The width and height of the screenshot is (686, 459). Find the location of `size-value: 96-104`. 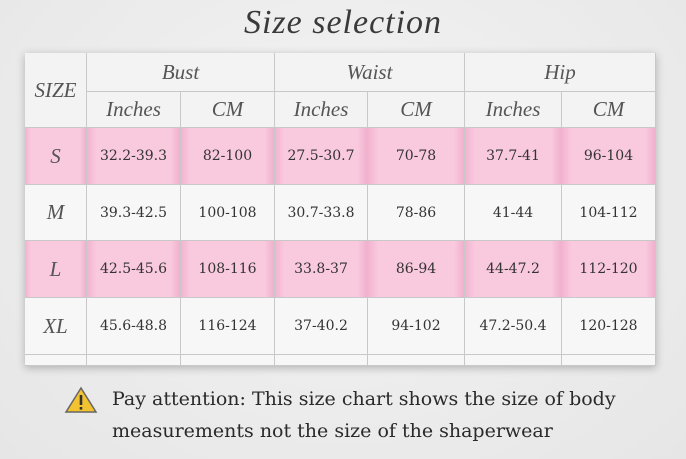

size-value: 96-104 is located at coordinates (609, 156).